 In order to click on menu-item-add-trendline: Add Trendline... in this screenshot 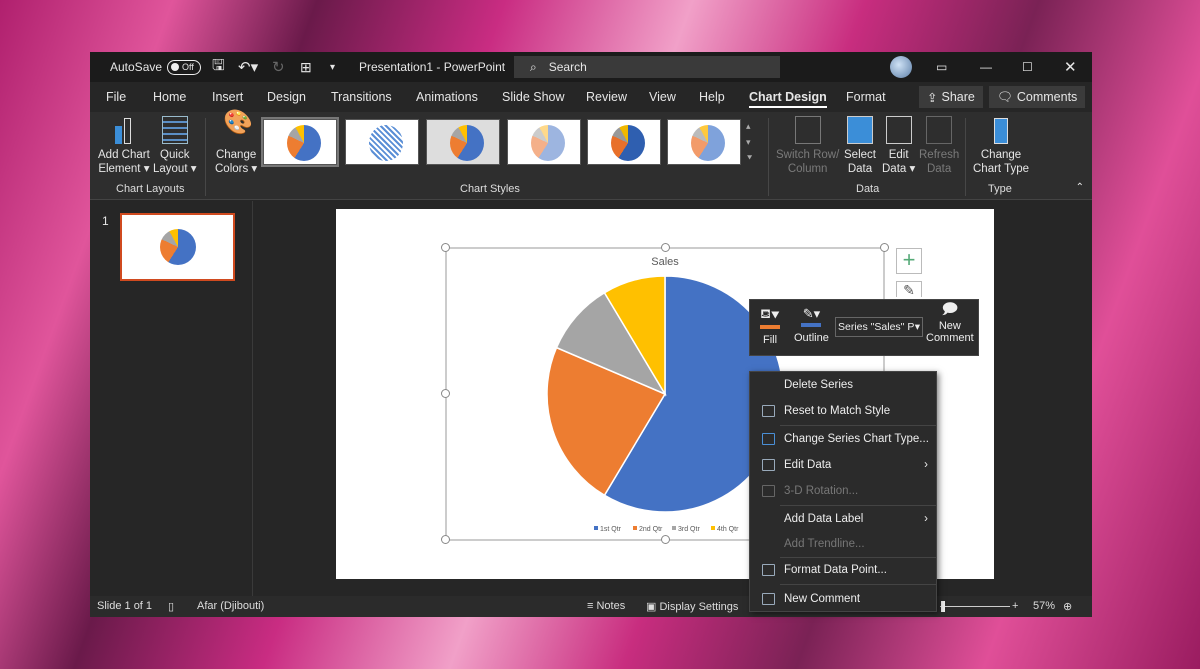, I will do `click(843, 544)`.